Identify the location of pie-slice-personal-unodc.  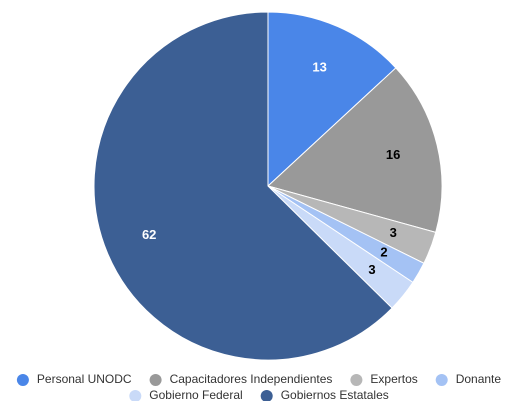
(332, 99).